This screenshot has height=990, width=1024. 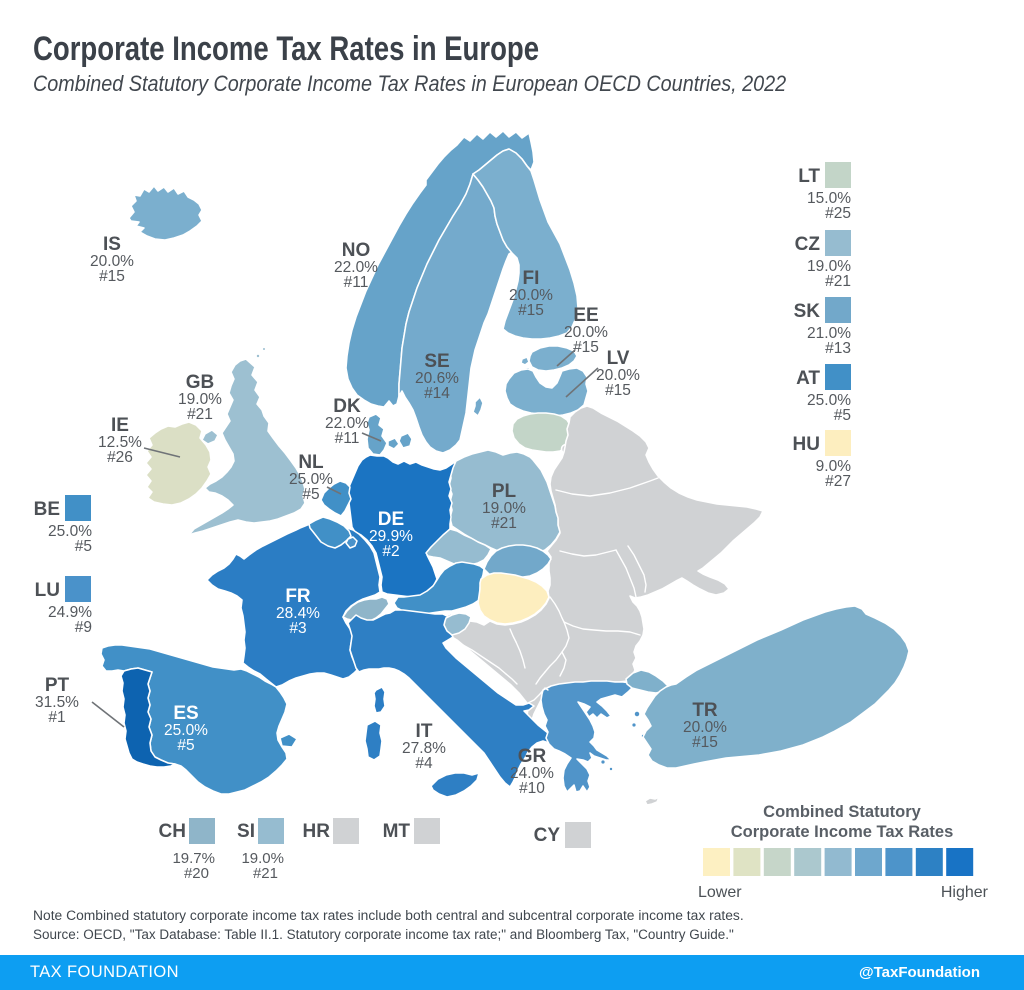 What do you see at coordinates (298, 613) in the screenshot?
I see `svg-text: 28.4%` at bounding box center [298, 613].